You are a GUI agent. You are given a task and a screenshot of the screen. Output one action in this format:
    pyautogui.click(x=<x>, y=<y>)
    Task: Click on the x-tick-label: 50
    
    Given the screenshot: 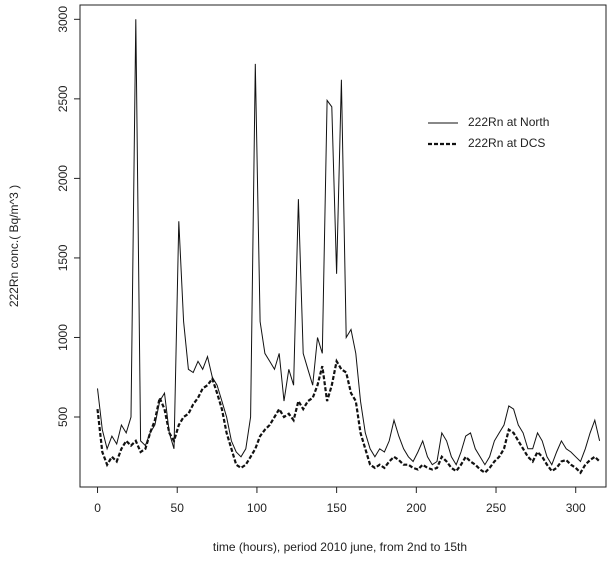 What is the action you would take?
    pyautogui.click(x=178, y=508)
    